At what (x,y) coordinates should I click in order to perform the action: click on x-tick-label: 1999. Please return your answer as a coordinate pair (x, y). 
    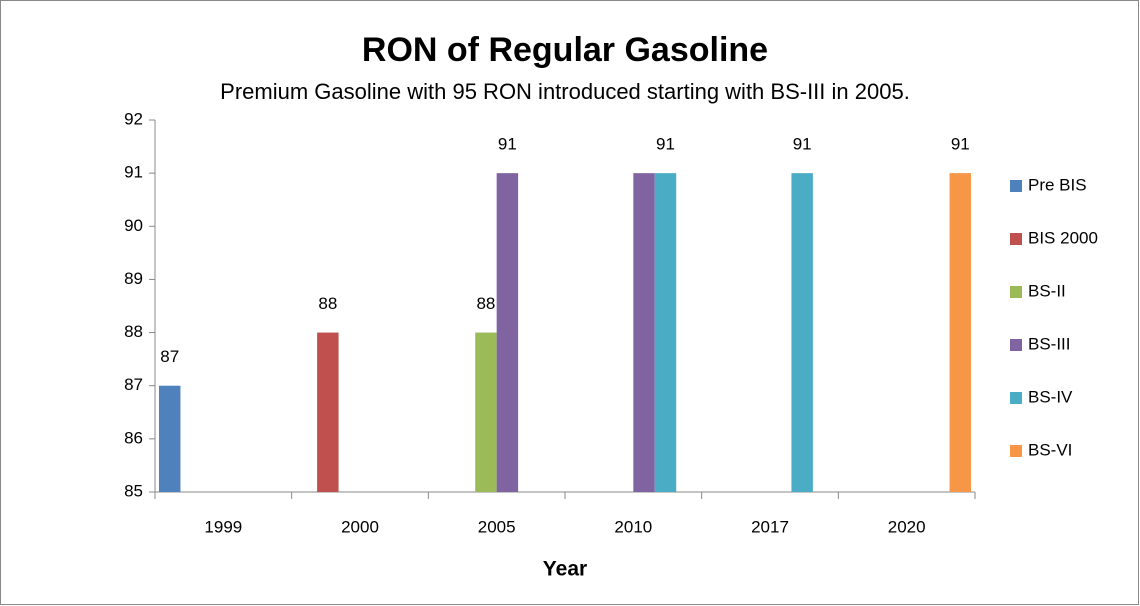
    Looking at the image, I should click on (223, 526).